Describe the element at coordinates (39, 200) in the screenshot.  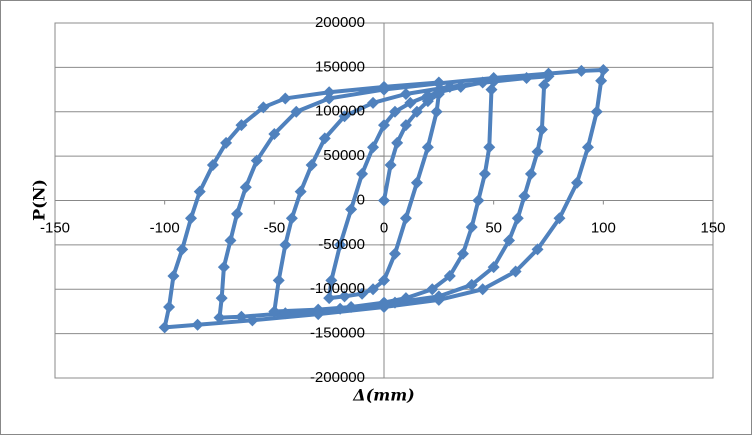
I see `y-axis-title: P(N)` at that location.